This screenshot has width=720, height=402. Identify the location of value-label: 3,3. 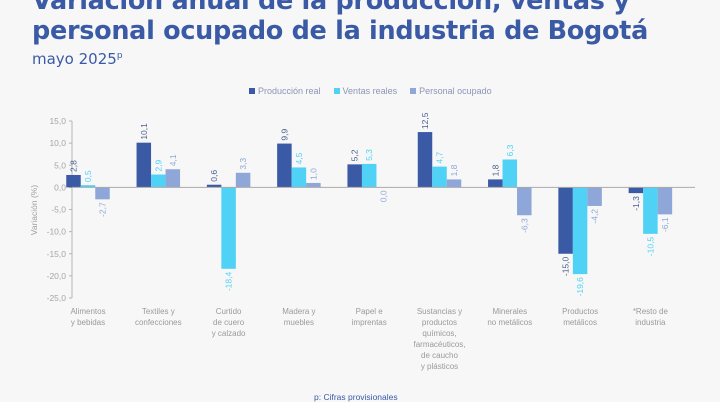
(243, 164).